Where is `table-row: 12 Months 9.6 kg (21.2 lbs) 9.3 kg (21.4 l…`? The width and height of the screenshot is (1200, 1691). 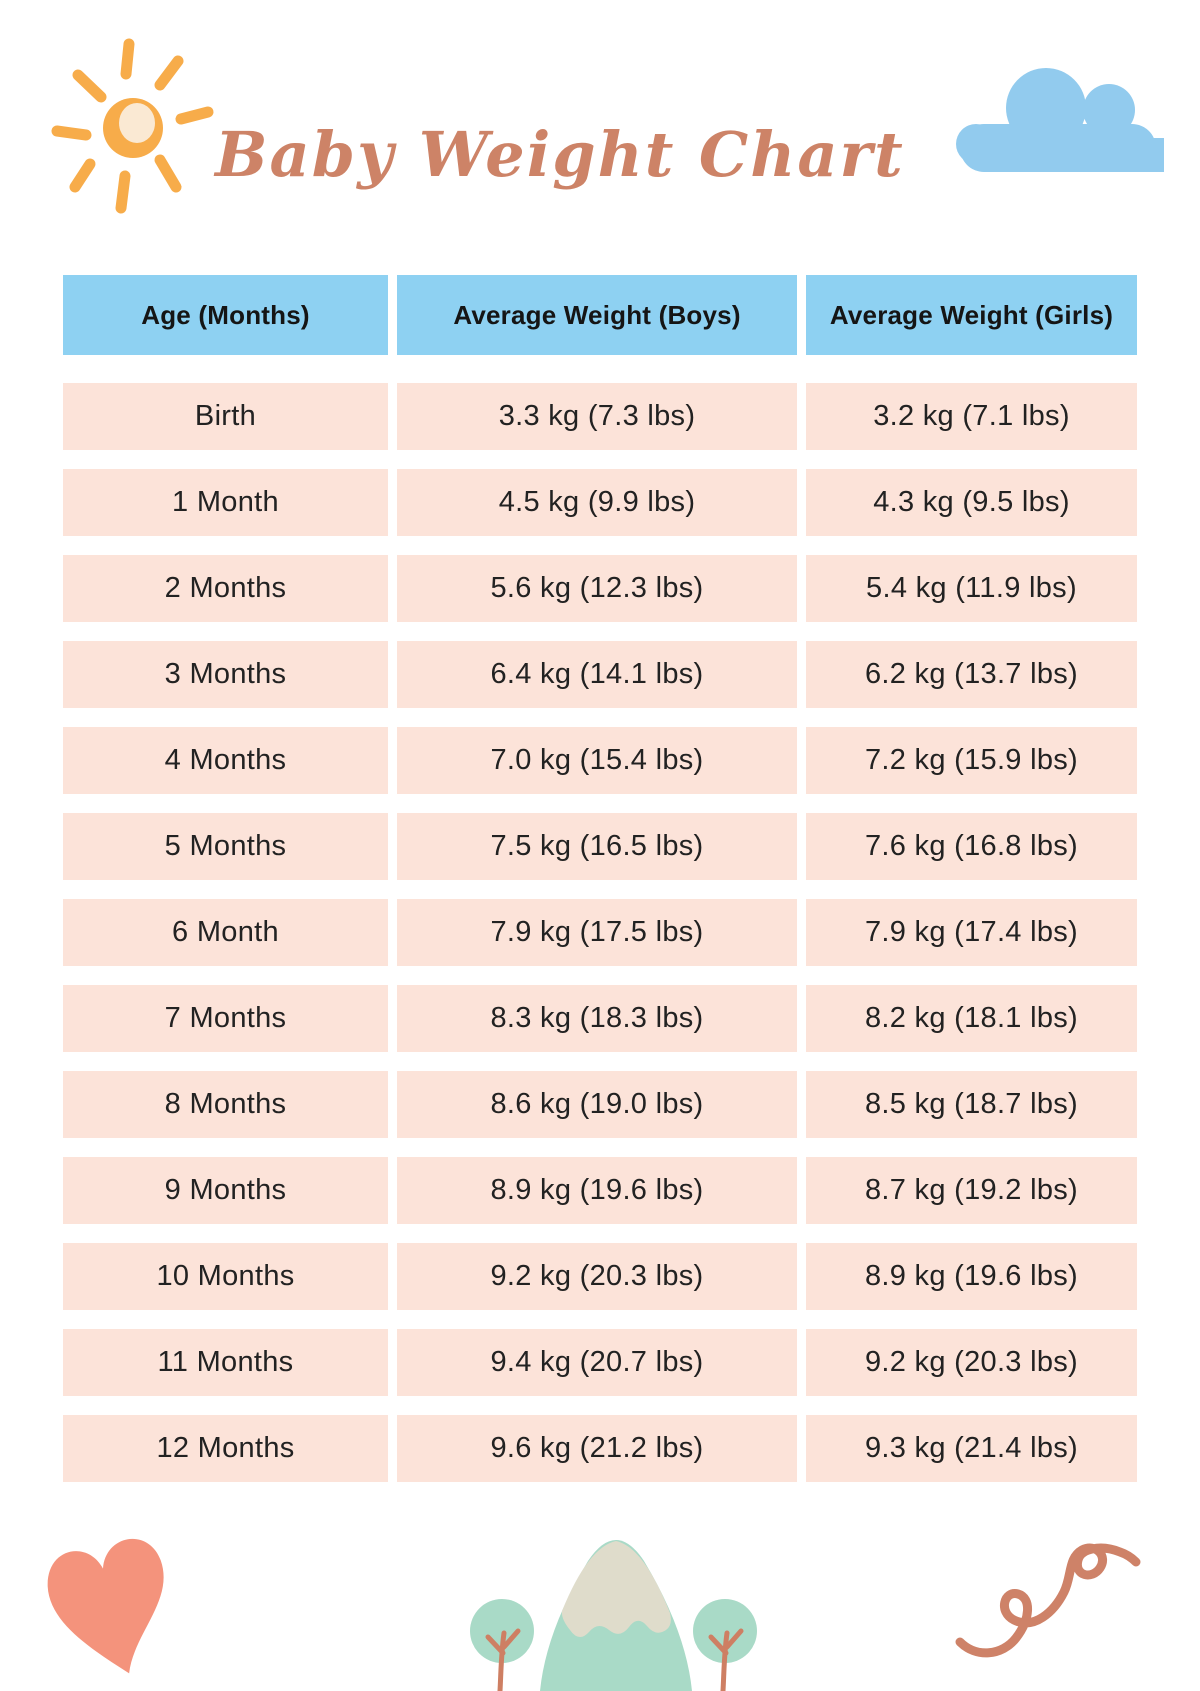 table-row: 12 Months 9.6 kg (21.2 lbs) 9.3 kg (21.4 l… is located at coordinates (600, 1448).